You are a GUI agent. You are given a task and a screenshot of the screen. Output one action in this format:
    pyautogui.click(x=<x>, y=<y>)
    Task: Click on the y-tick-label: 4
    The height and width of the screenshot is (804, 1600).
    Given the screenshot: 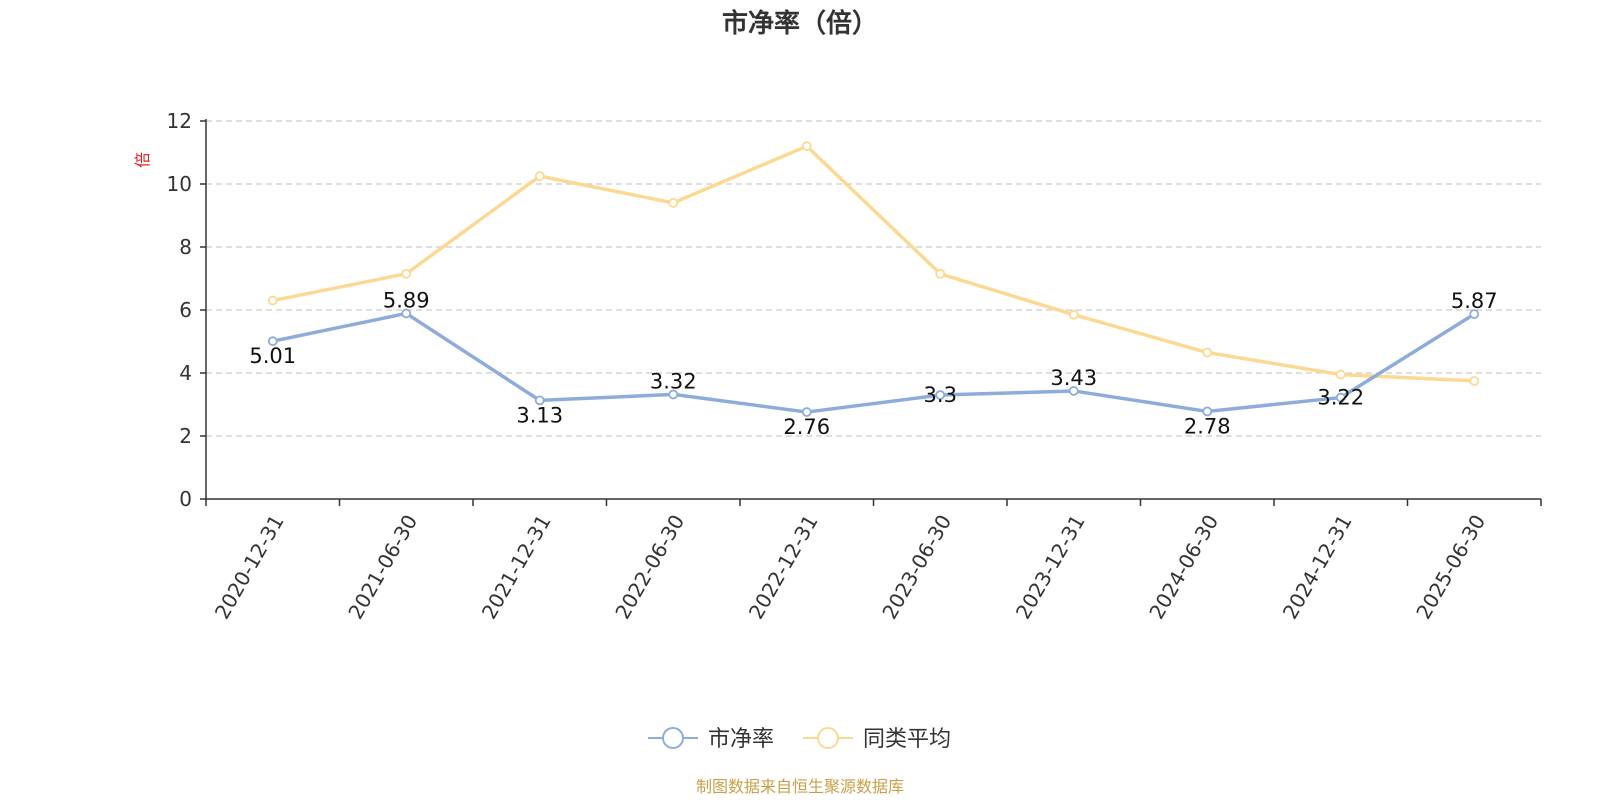 What is the action you would take?
    pyautogui.click(x=185, y=373)
    